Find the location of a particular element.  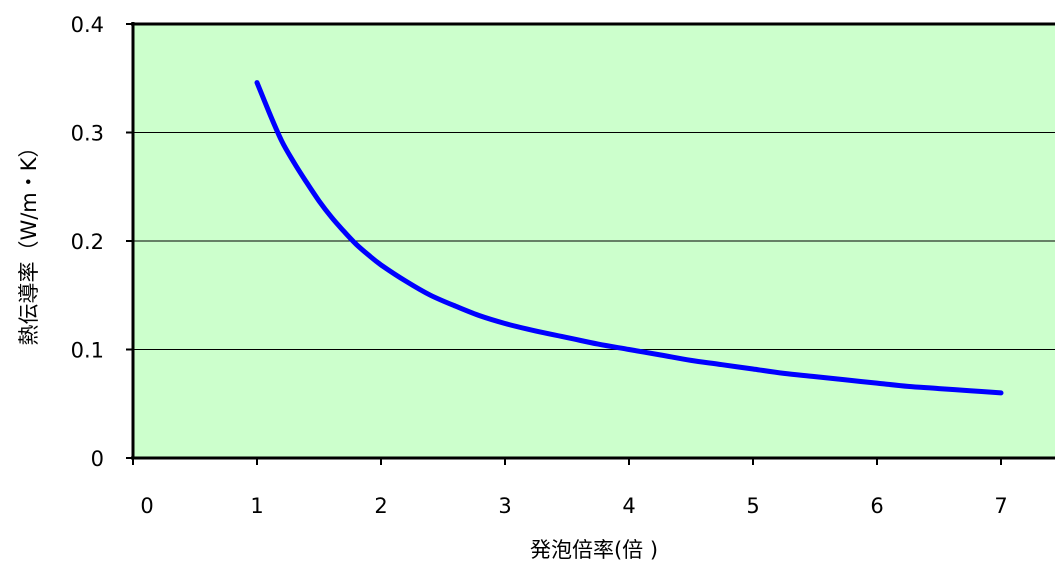

y-tick-label: 0.3 is located at coordinates (87, 134).